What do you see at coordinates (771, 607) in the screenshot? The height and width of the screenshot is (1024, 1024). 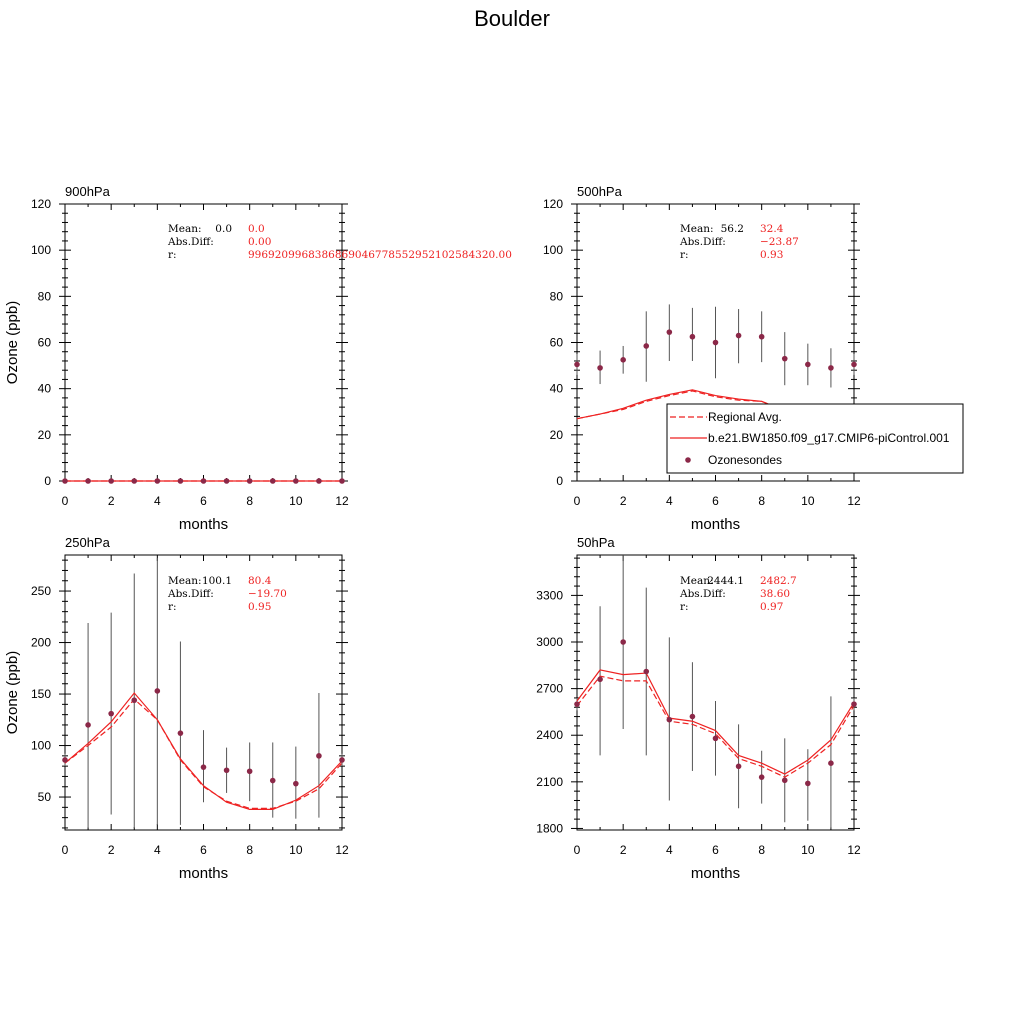 I see `stats-r: 0.97` at bounding box center [771, 607].